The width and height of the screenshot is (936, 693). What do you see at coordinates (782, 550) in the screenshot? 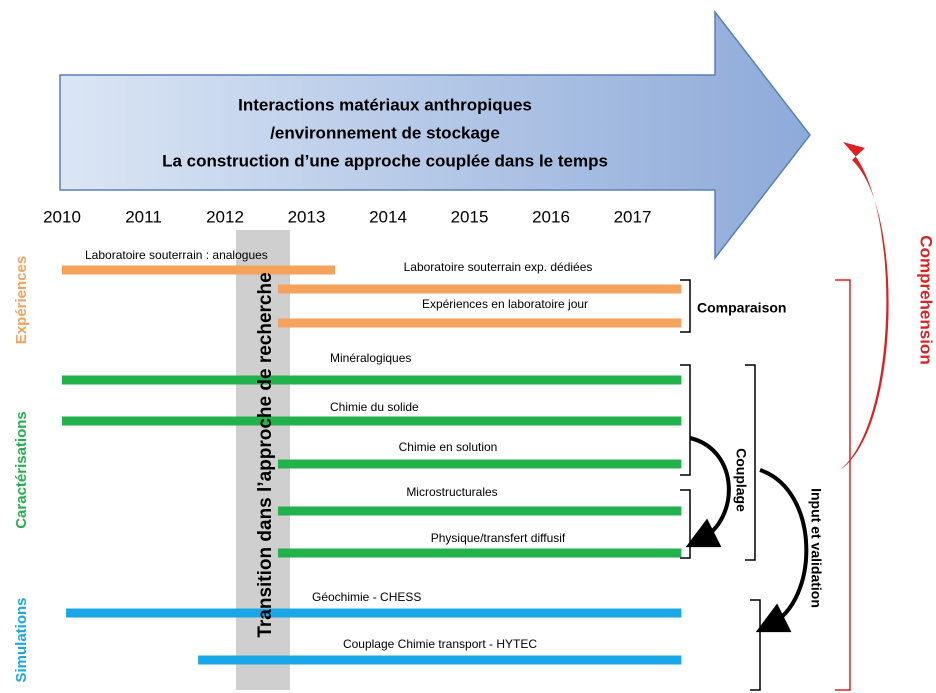
I see `validation-arrow` at bounding box center [782, 550].